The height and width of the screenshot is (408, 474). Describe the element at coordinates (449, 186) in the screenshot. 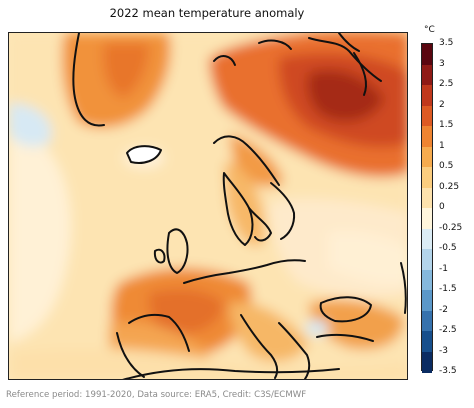

I see `colorbar-tick-label: 0.25` at that location.